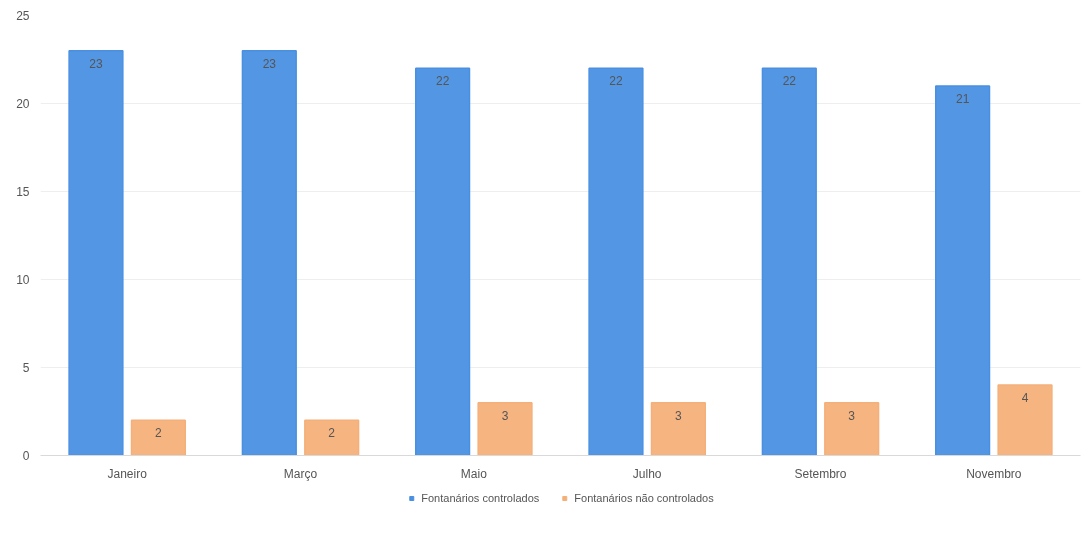 The image size is (1092, 548). What do you see at coordinates (962, 98) in the screenshot?
I see `data-label: 21` at bounding box center [962, 98].